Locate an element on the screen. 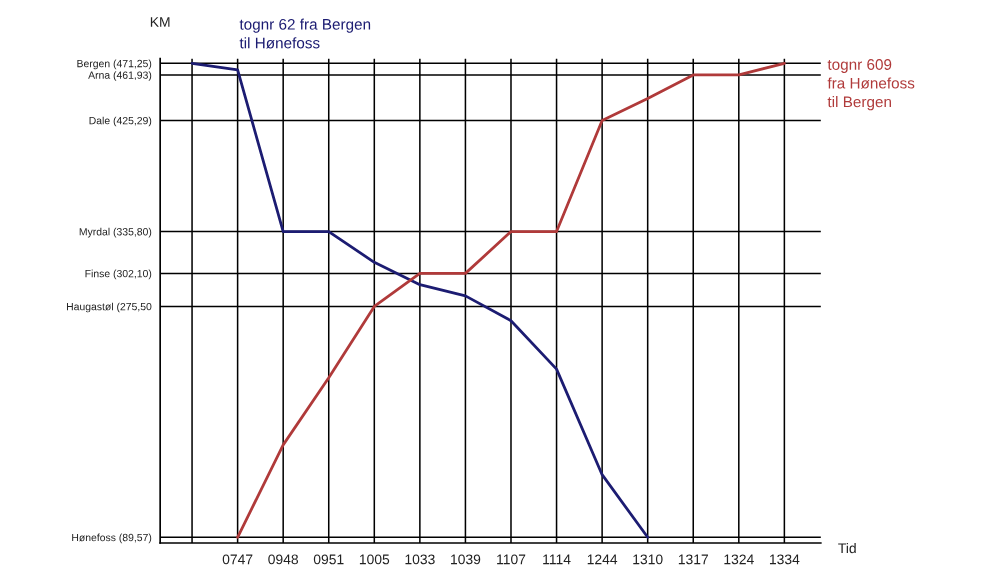 This screenshot has width=1001, height=587. y-tick-label: Dale (425,29) is located at coordinates (120, 121).